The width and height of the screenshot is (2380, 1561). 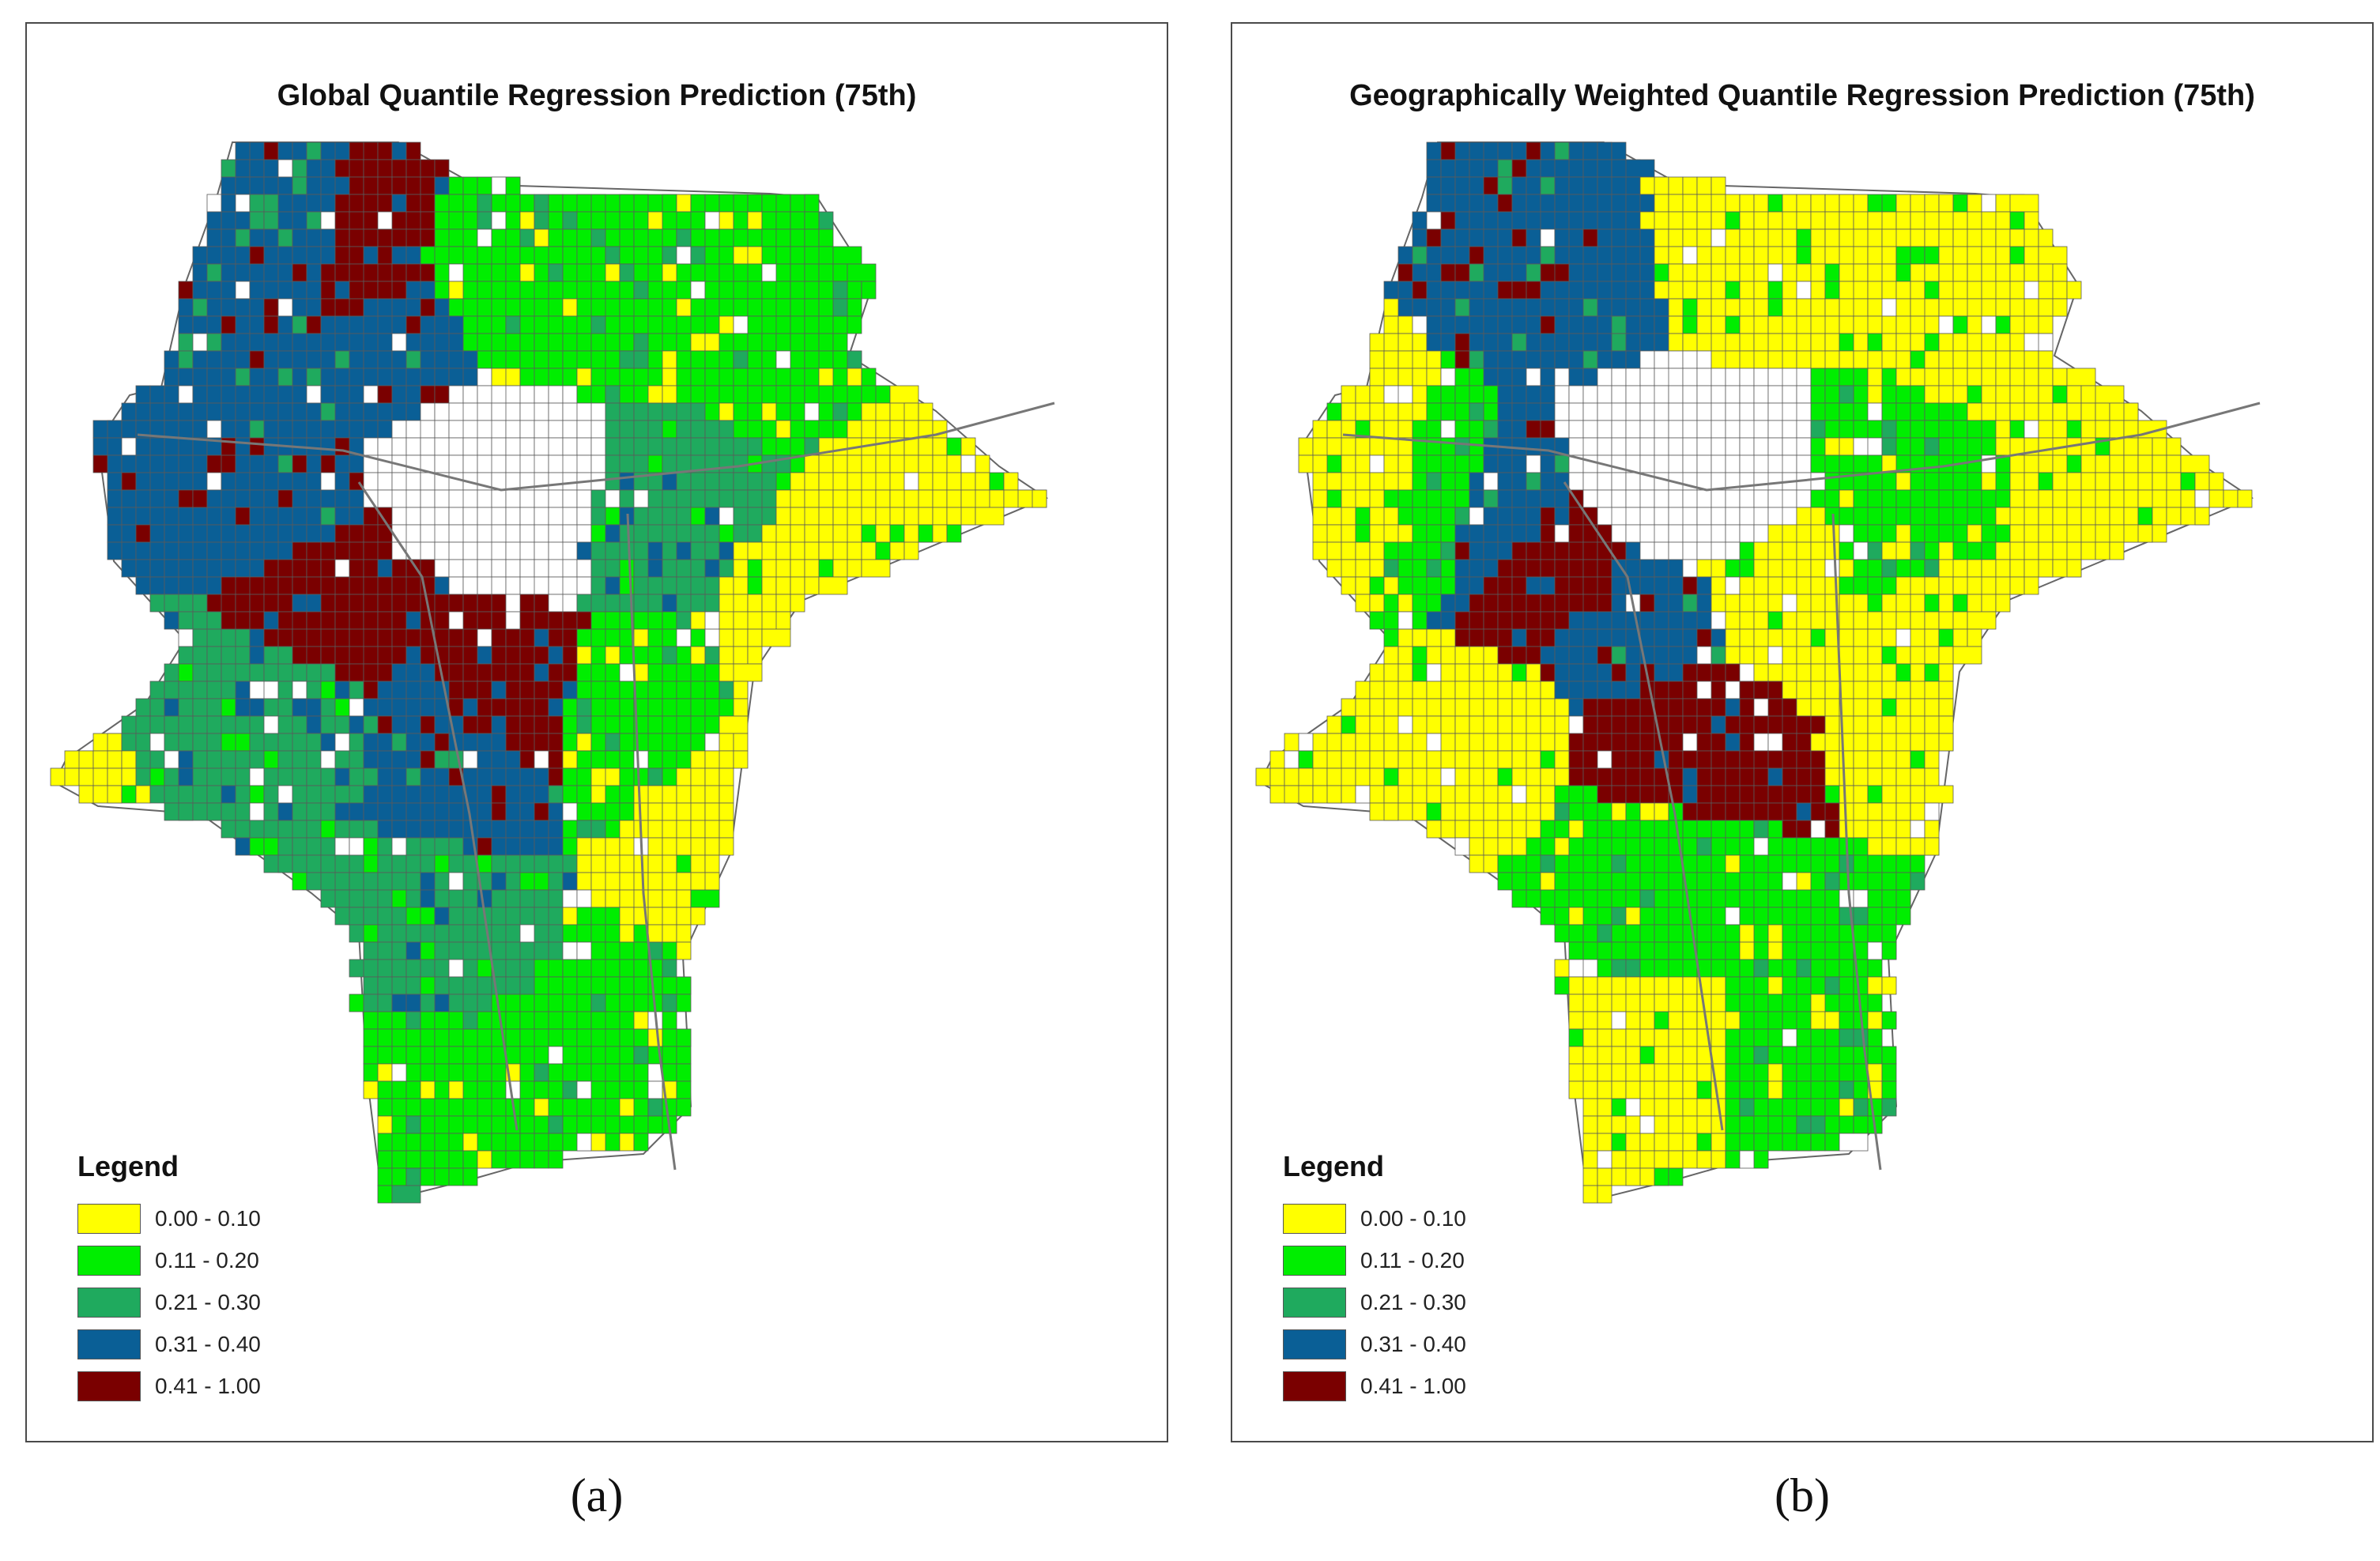 What do you see at coordinates (1374, 1218) in the screenshot?
I see `legend-item-1: 0.00 - 0.10` at bounding box center [1374, 1218].